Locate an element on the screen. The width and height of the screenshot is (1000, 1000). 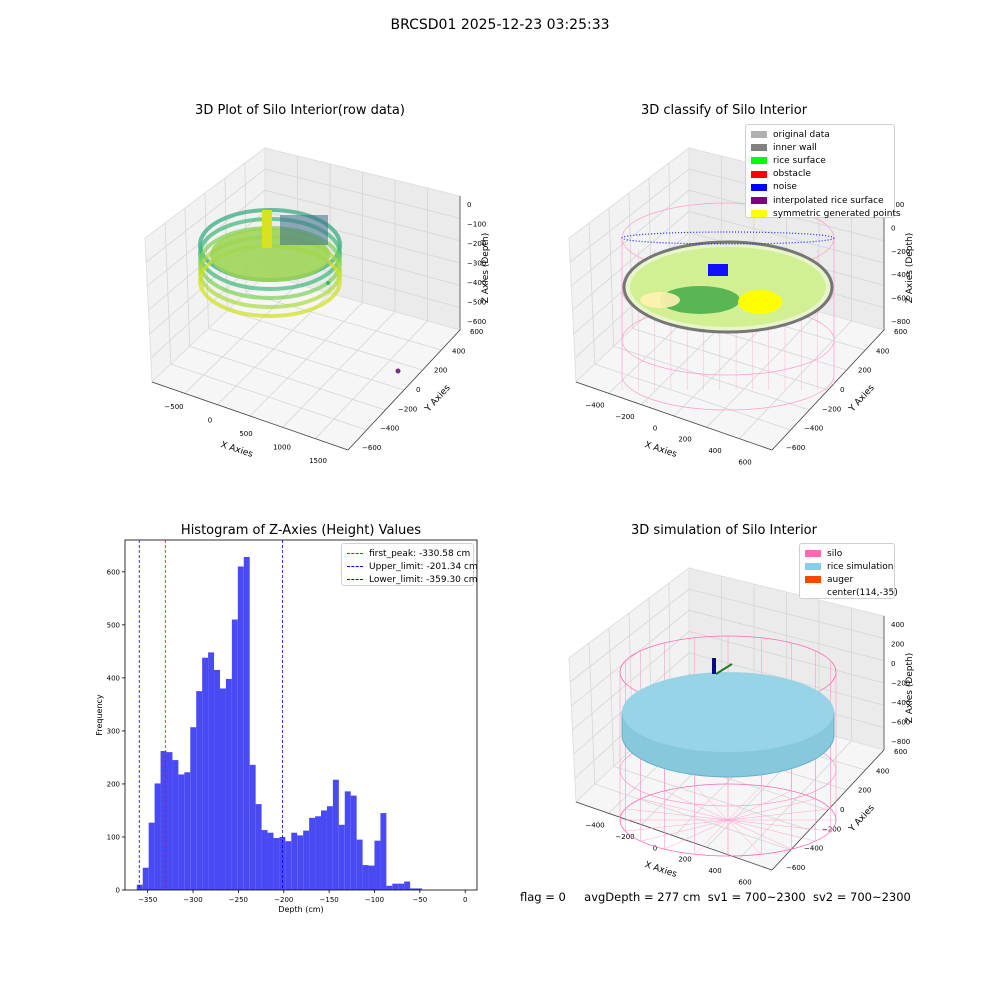
y-tick-label: 400 is located at coordinates (113, 678).